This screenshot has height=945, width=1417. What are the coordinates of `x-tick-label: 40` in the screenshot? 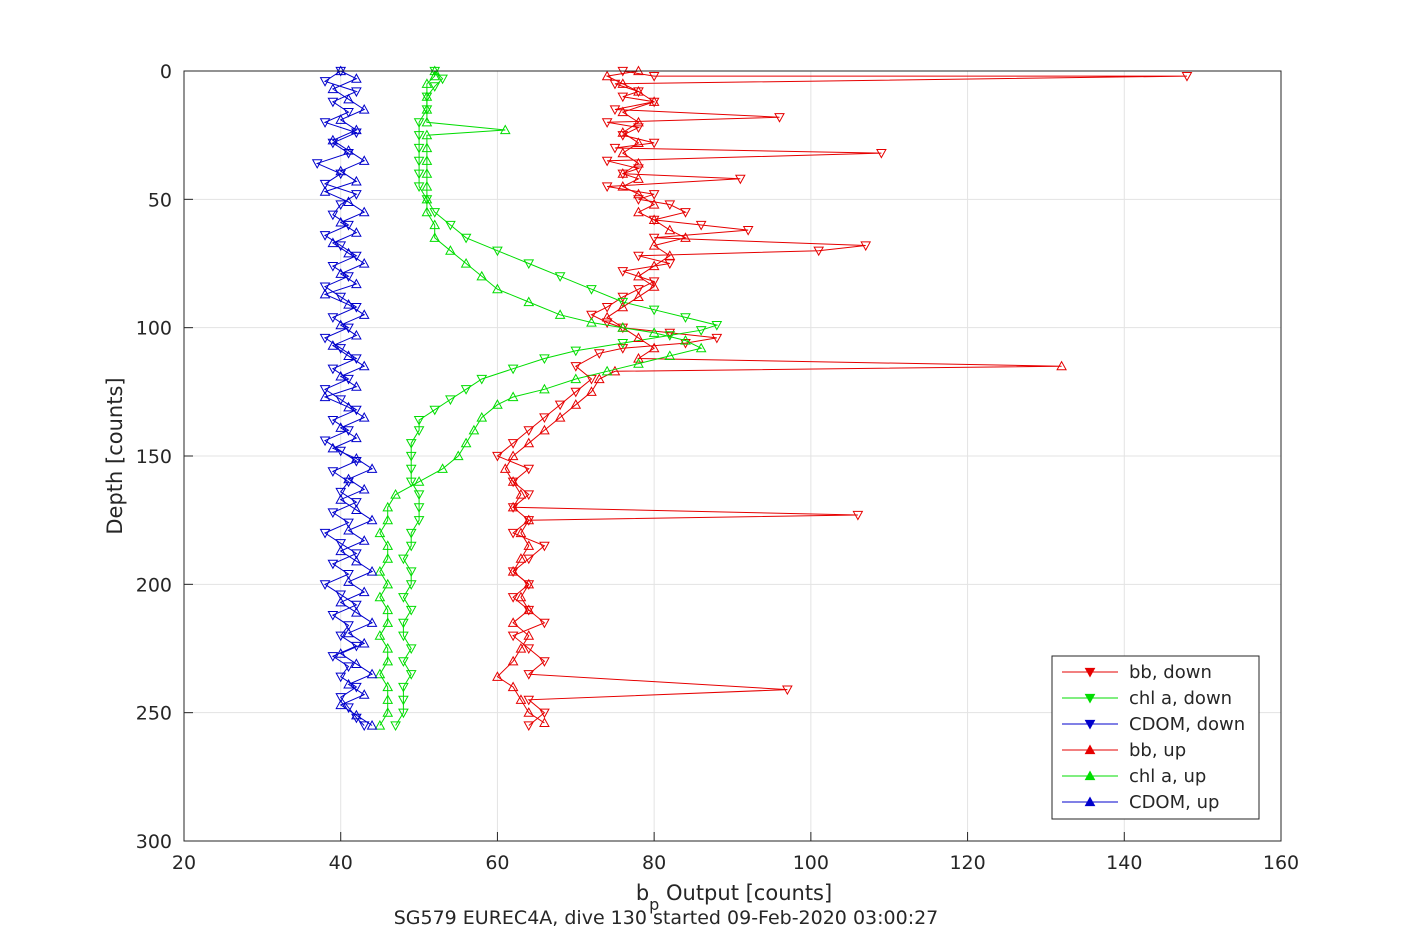 It's located at (341, 863).